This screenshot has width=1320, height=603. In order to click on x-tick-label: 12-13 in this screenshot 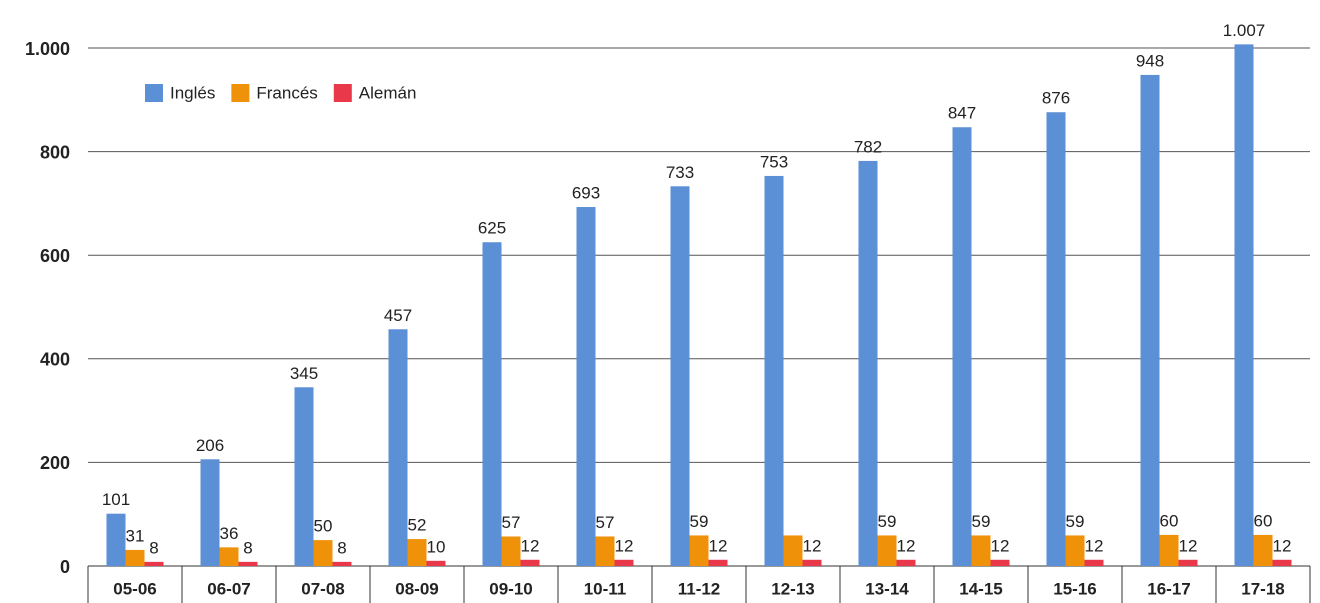, I will do `click(792, 588)`.